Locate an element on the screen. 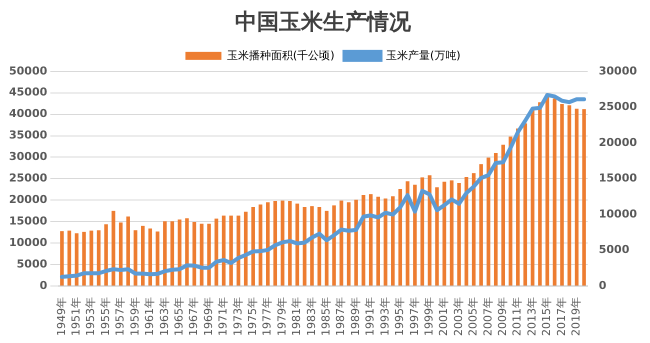 This screenshot has height=343, width=650. x-tick-label: 1963年 is located at coordinates (164, 316).